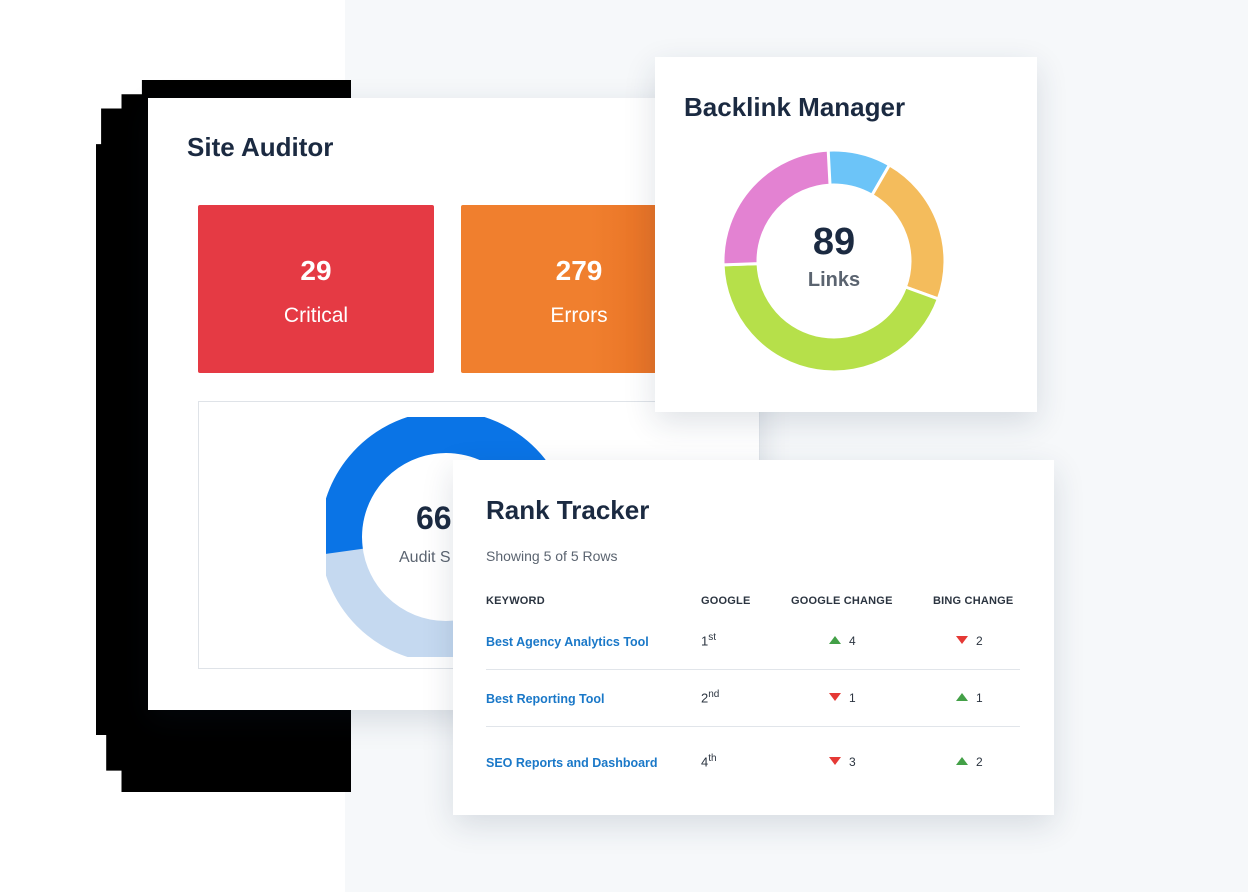 The image size is (1248, 892). Describe the element at coordinates (842, 698) in the screenshot. I see `google-change: 1` at that location.